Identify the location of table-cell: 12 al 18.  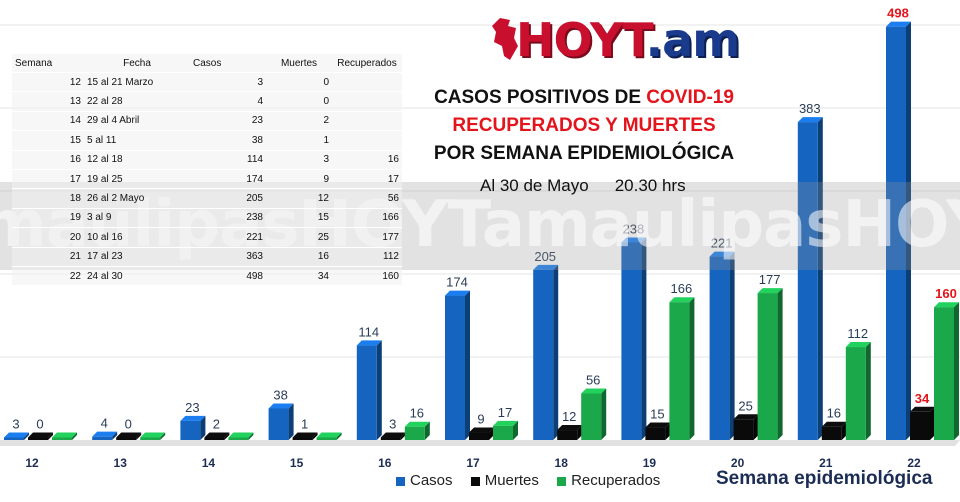
(137, 159).